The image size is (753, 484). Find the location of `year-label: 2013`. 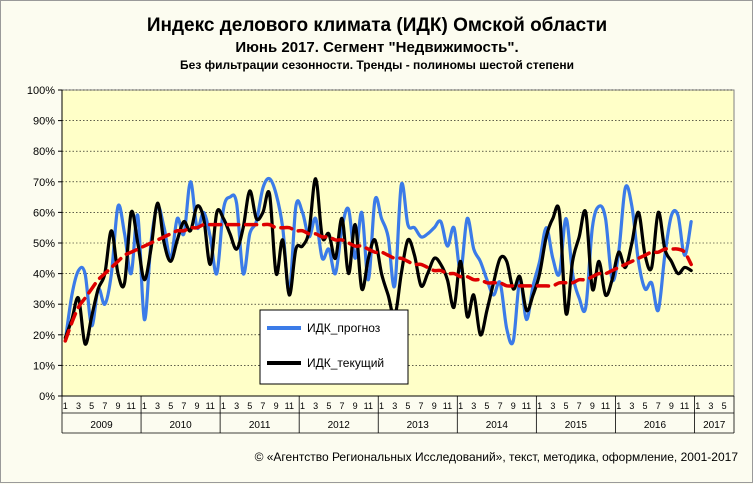

year-label: 2013 is located at coordinates (418, 425).